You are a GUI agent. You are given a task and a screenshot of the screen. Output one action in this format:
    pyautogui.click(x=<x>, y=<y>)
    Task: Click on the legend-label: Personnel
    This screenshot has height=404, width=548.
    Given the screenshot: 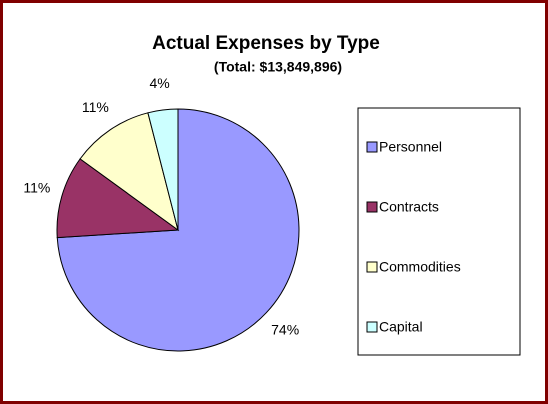 What is the action you would take?
    pyautogui.click(x=410, y=147)
    